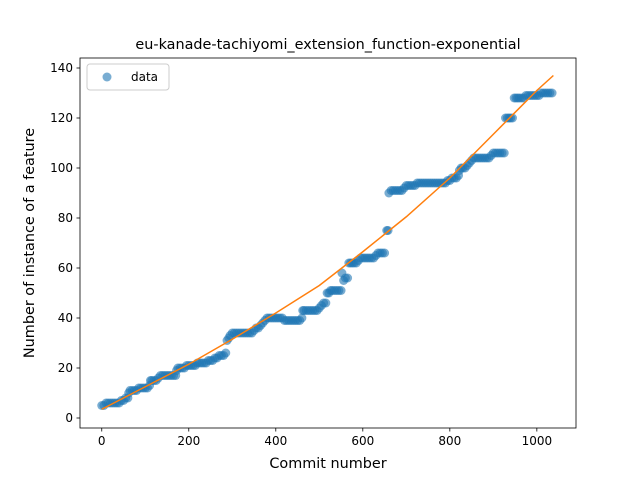 This screenshot has width=640, height=480. Describe the element at coordinates (144, 77) in the screenshot. I see `legend-label-data: data` at that location.